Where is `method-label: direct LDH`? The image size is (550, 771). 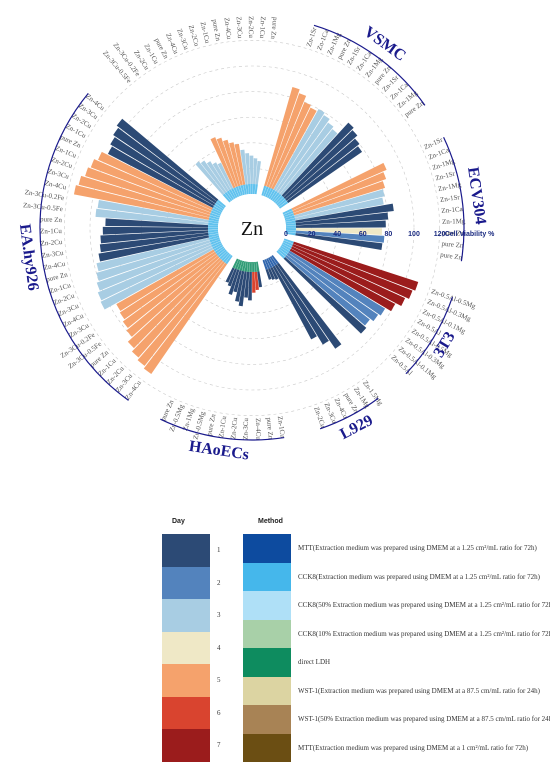 method-label: direct LDH is located at coordinates (314, 662).